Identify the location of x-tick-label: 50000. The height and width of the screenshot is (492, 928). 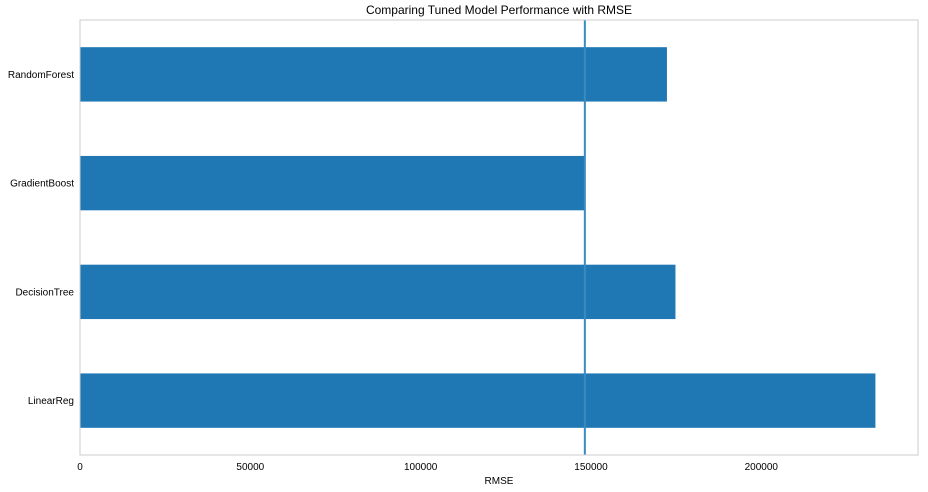
(250, 467).